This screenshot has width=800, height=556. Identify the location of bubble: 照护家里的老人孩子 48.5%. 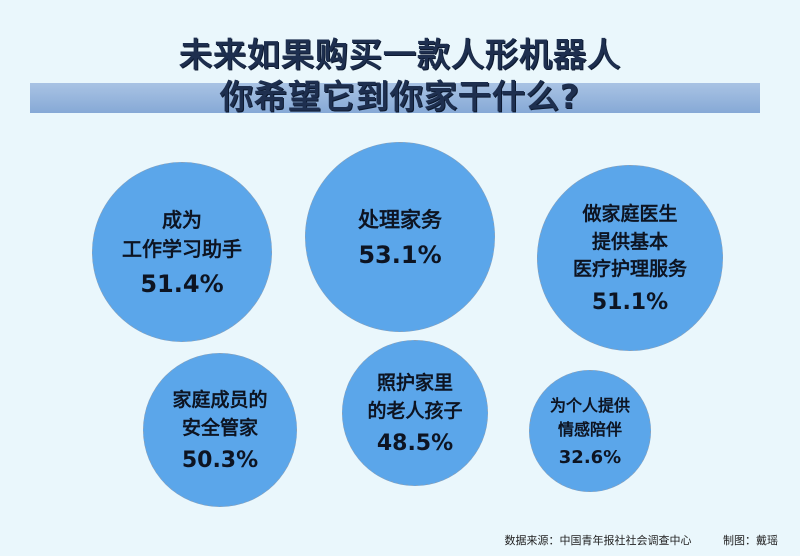
(415, 413).